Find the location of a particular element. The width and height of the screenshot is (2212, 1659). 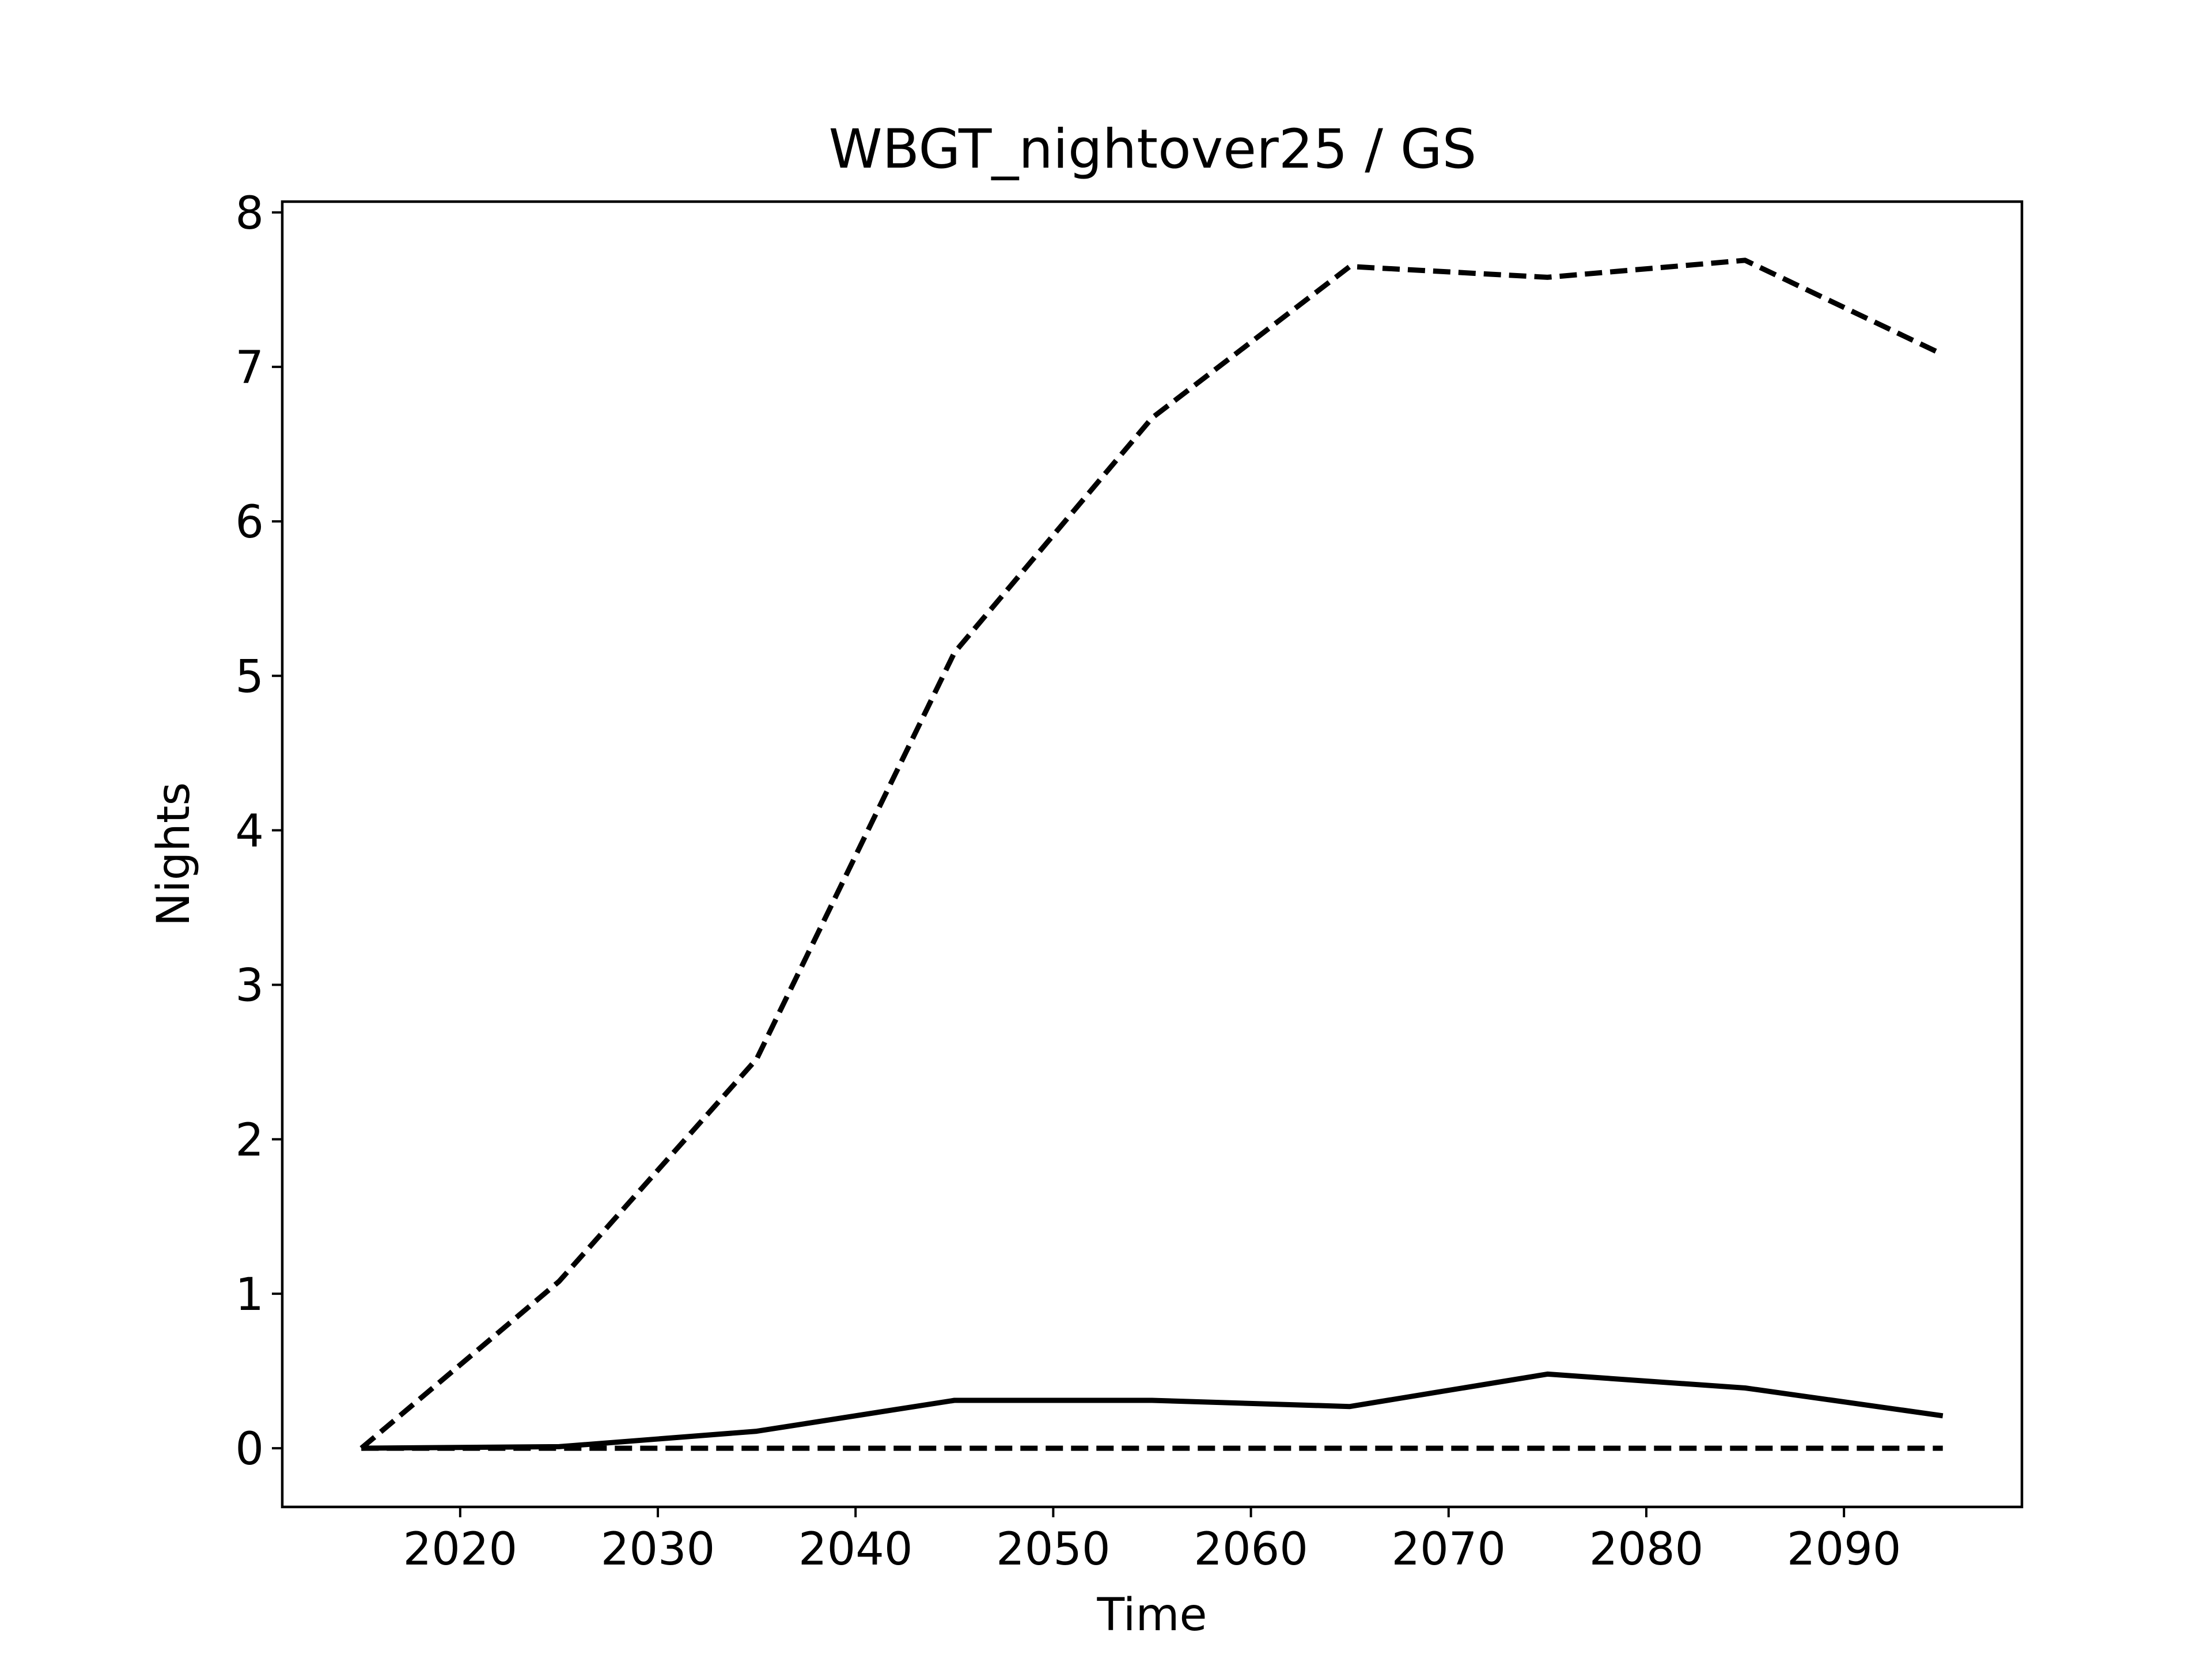

y-tick-label: 7 is located at coordinates (249, 368).